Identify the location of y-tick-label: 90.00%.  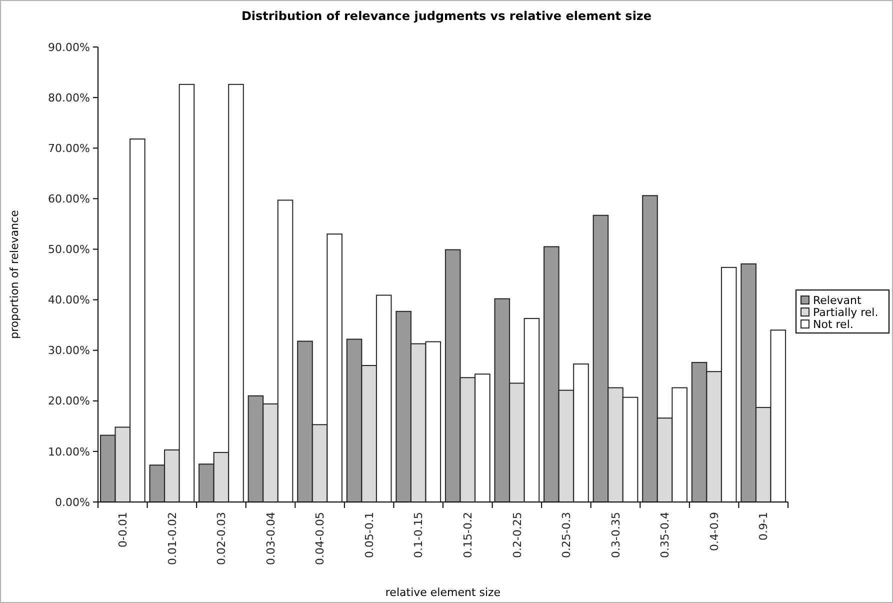
(69, 47).